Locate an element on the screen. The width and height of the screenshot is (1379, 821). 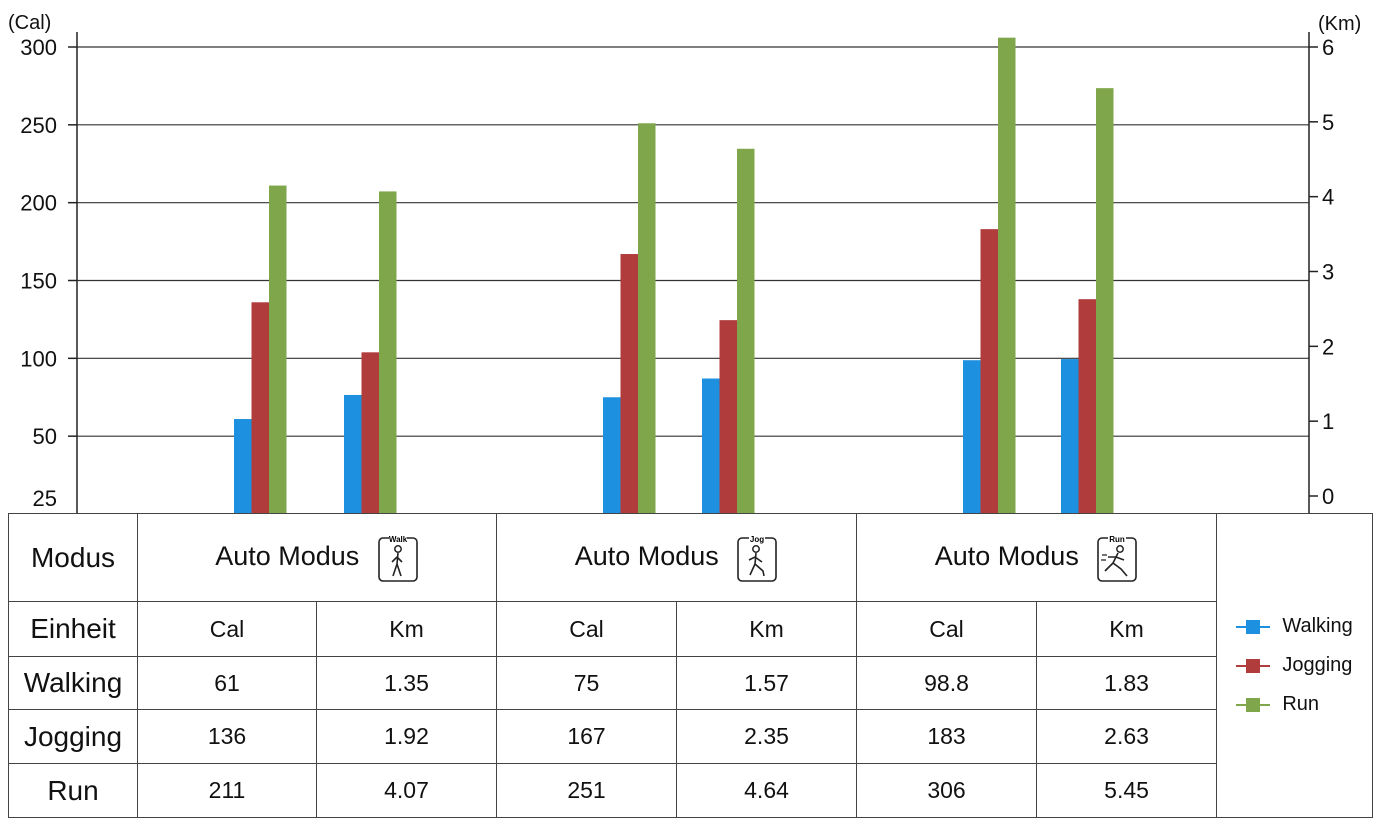
table-cell: 167 is located at coordinates (587, 736).